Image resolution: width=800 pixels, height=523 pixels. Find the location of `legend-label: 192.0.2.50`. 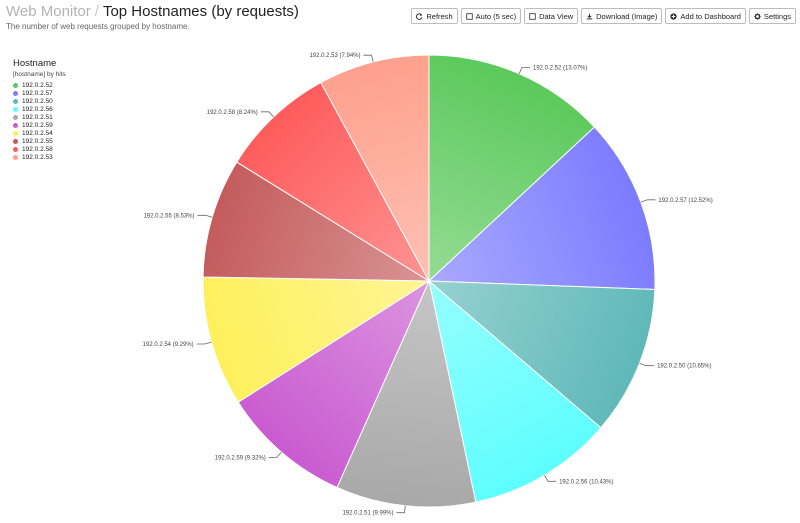

legend-label: 192.0.2.50 is located at coordinates (37, 101).